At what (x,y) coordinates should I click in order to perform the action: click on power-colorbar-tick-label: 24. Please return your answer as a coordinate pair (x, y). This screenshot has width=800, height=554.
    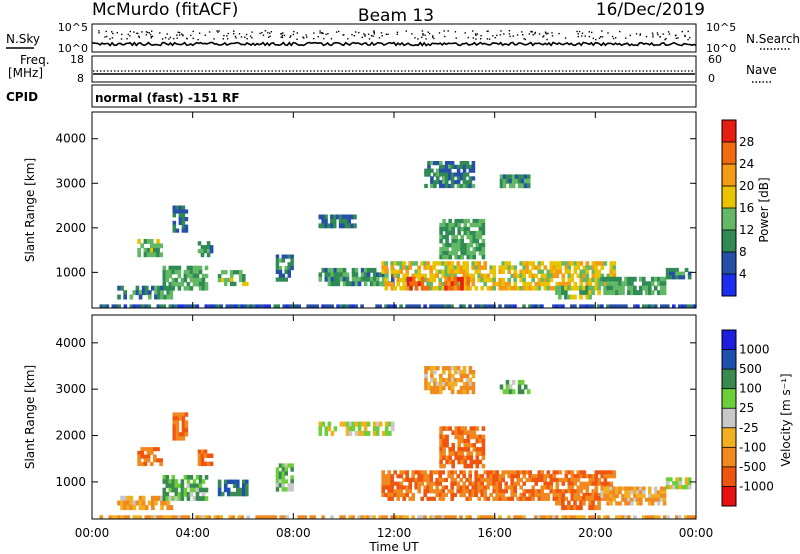
    Looking at the image, I should click on (746, 164).